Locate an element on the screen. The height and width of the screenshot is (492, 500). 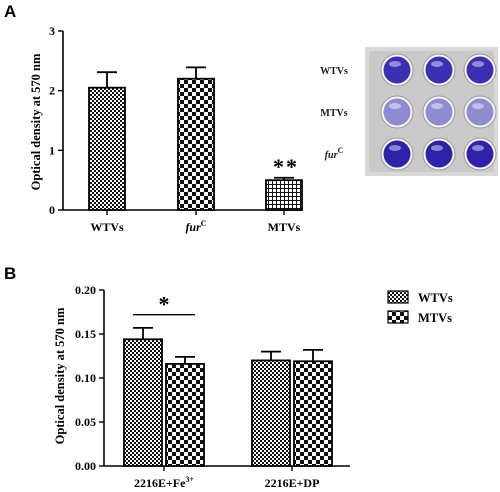
panel-b-category-label-text: 2216E+DP is located at coordinates (292, 483).